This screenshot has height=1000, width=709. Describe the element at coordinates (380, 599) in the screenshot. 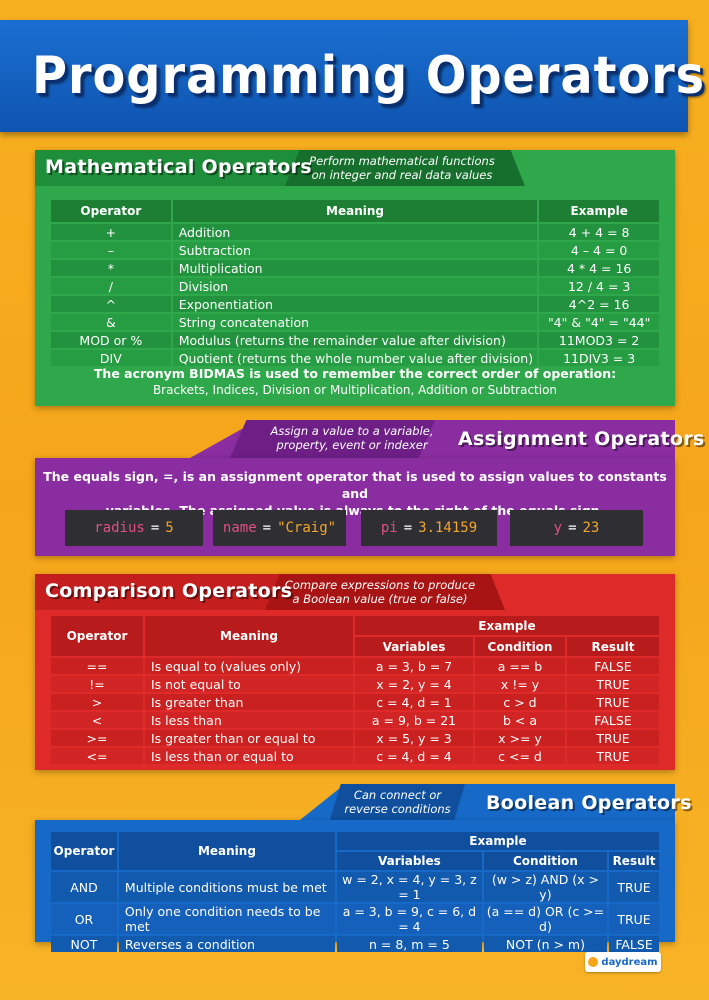

I see `comp-desc-line2: a Boolean value (true or false)` at that location.